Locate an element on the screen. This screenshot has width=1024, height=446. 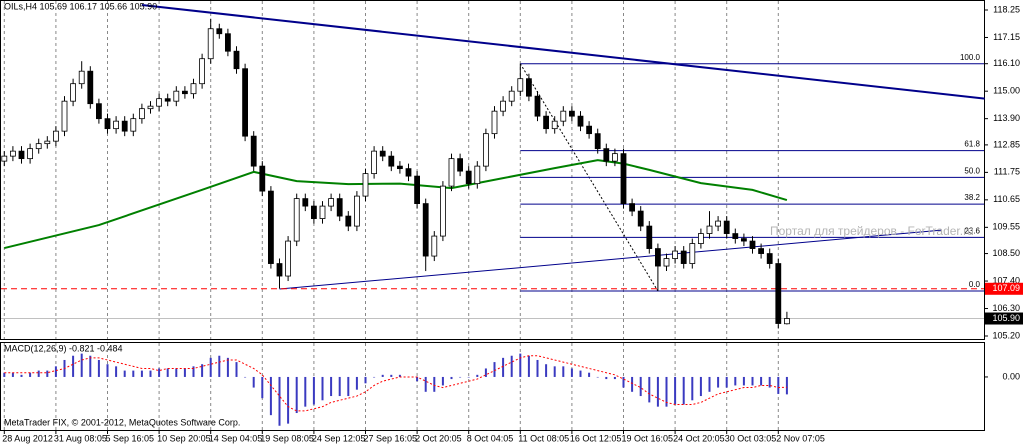
y-tick-label: 115.00 is located at coordinates (1006, 91).